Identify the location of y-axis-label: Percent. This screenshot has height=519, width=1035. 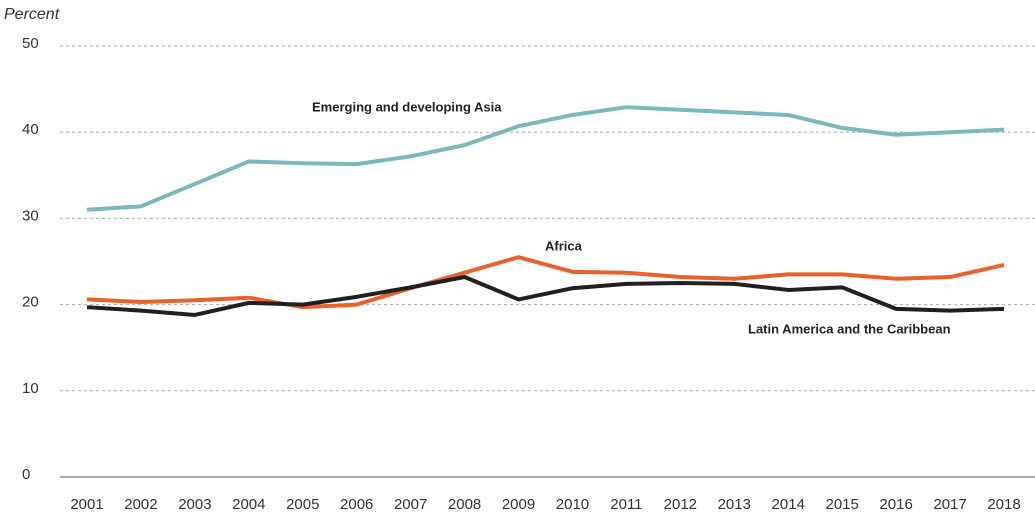
(32, 14).